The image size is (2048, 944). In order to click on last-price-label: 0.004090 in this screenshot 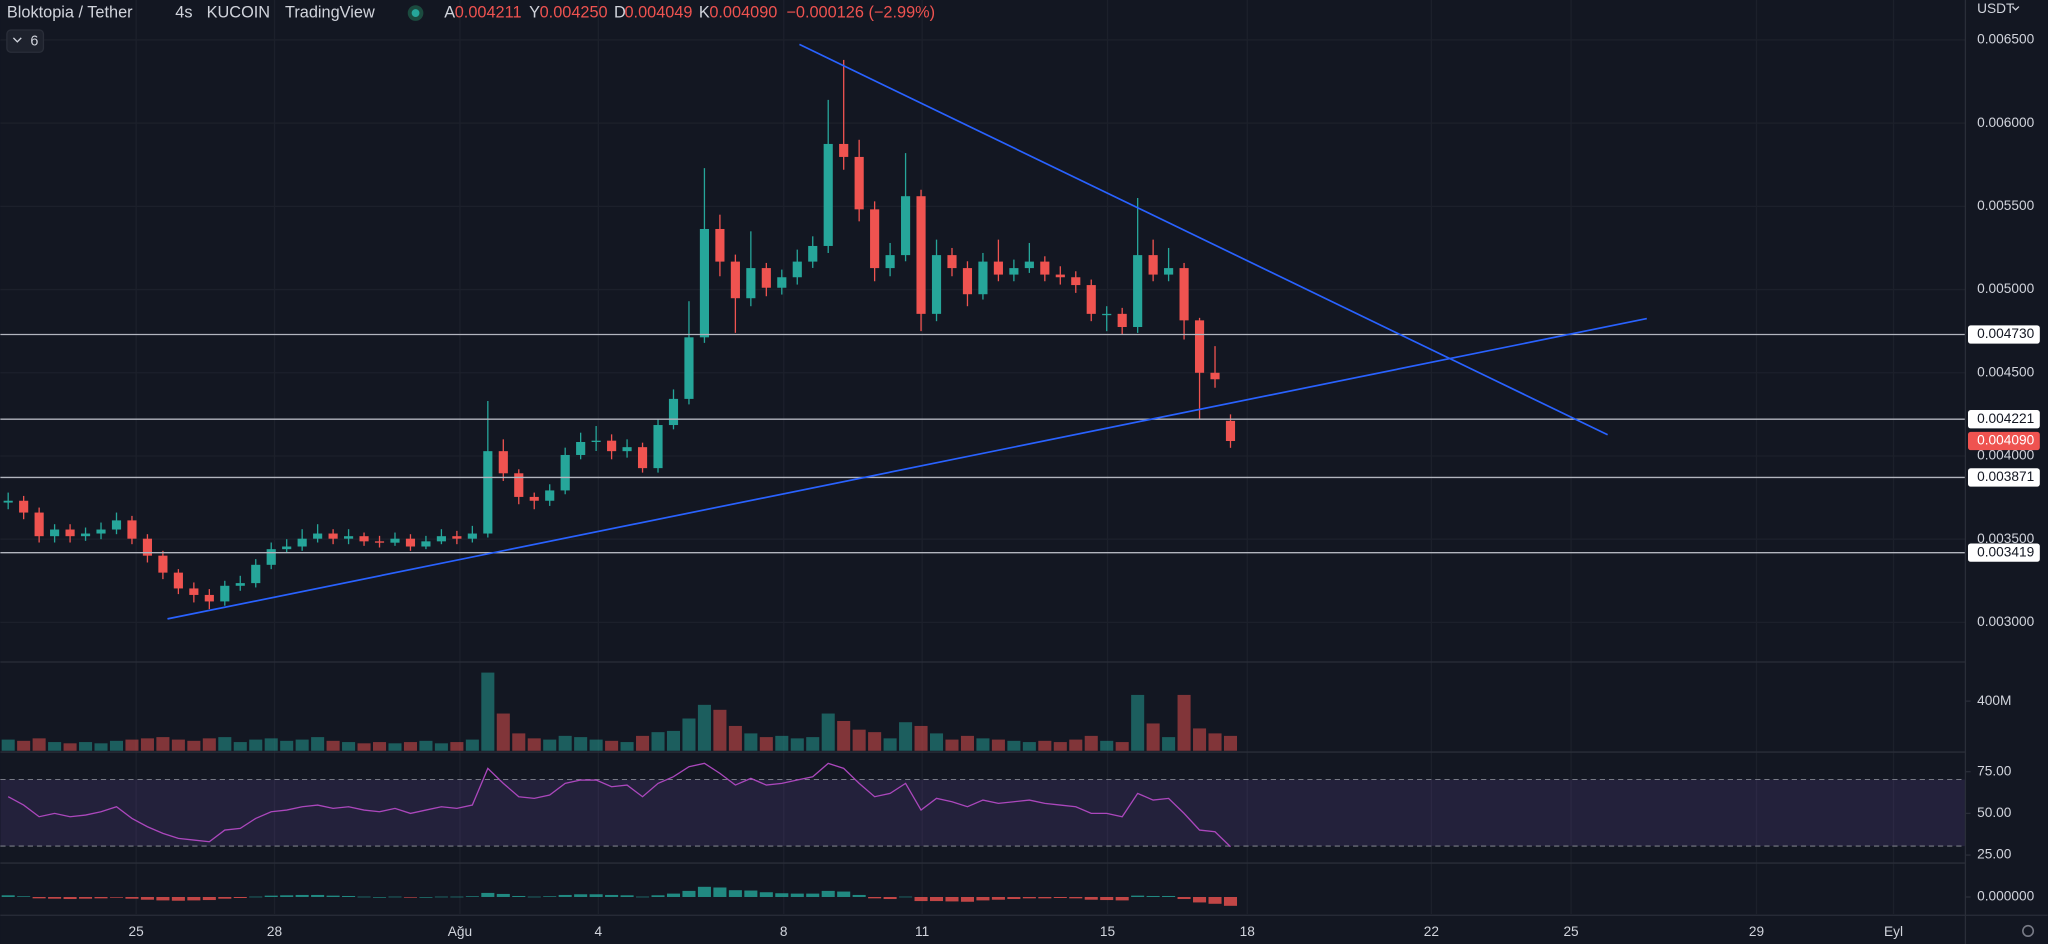, I will do `click(2005, 440)`.